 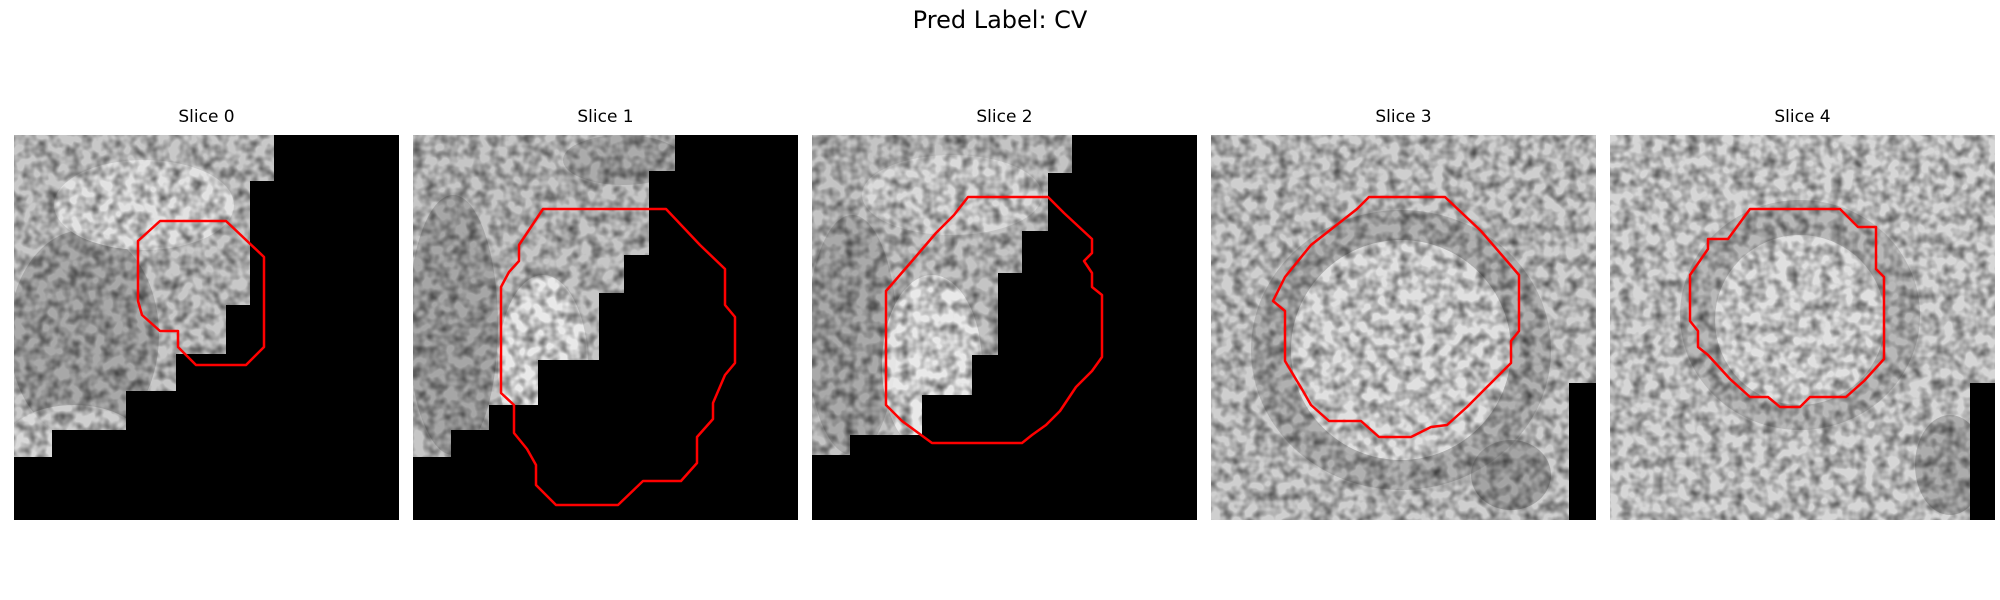 I want to click on slice-4-image, so click(x=1802, y=327).